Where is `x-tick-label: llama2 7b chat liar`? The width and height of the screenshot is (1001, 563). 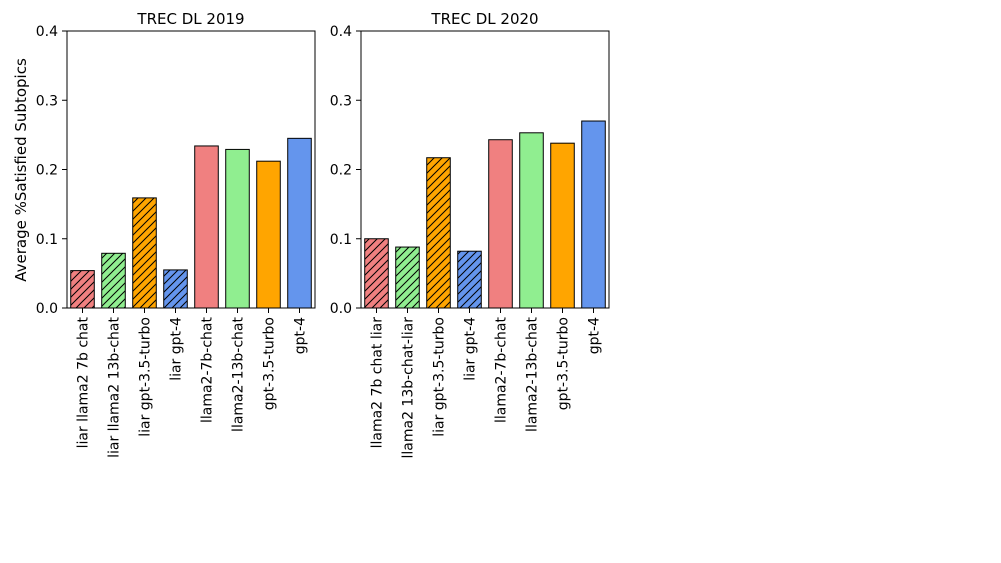 x-tick-label: llama2 7b chat liar is located at coordinates (378, 383).